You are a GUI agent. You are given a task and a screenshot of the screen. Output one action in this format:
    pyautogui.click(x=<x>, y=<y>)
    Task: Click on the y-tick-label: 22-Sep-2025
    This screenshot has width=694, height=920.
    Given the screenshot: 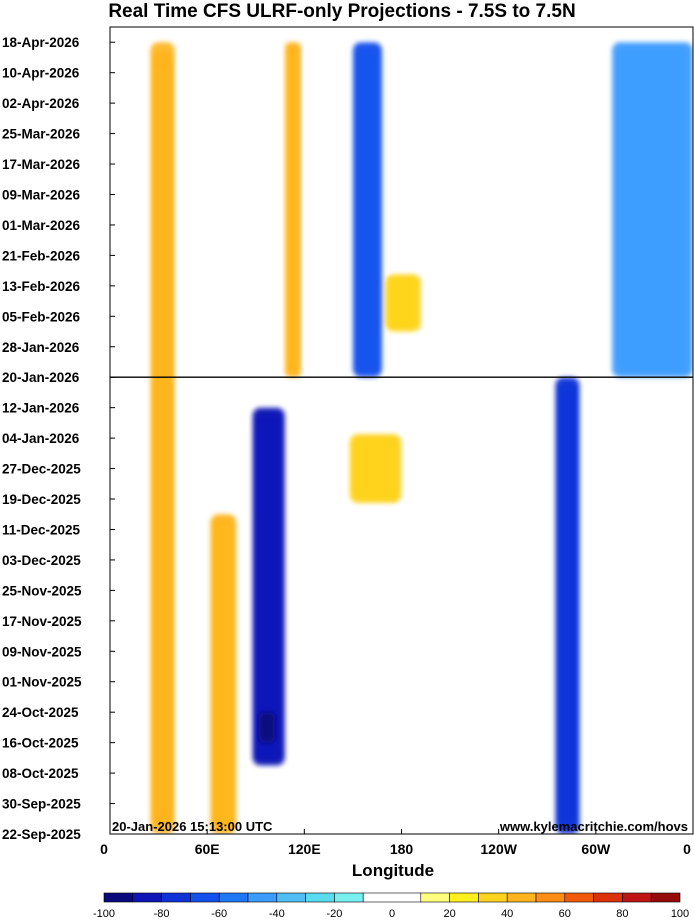 What is the action you would take?
    pyautogui.click(x=41, y=834)
    